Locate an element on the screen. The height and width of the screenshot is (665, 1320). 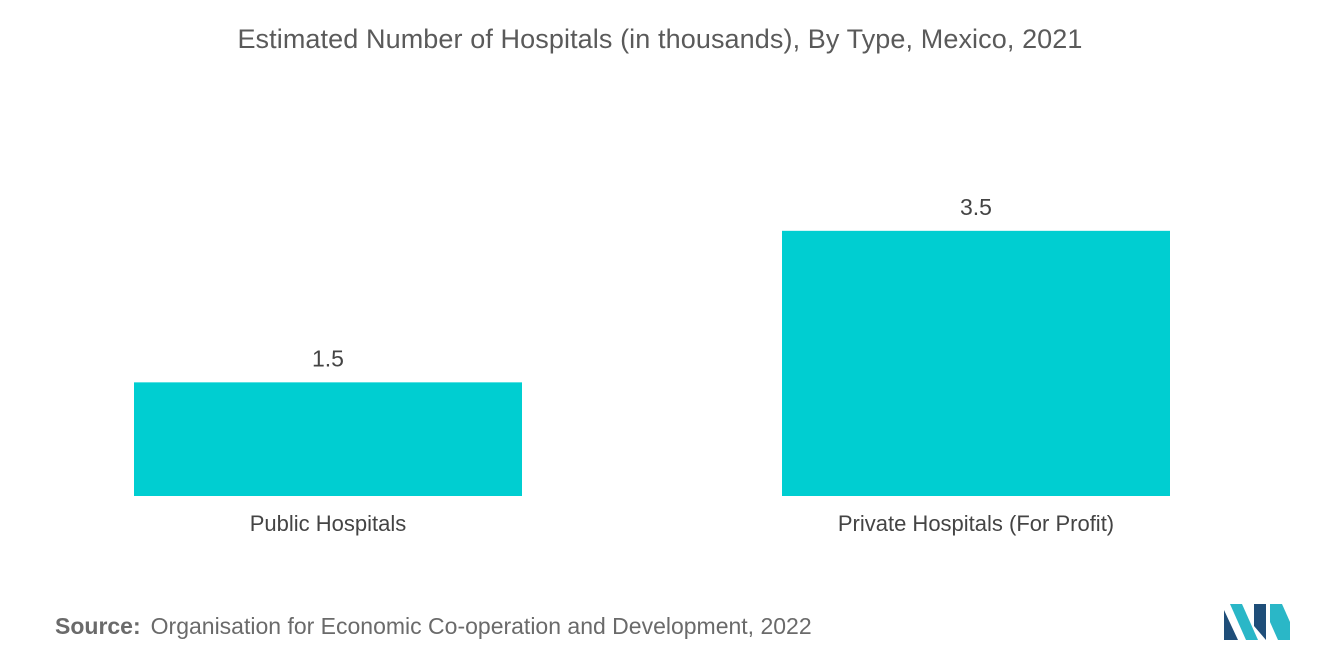
category-label: Private Hospitals (For Profit) is located at coordinates (976, 523).